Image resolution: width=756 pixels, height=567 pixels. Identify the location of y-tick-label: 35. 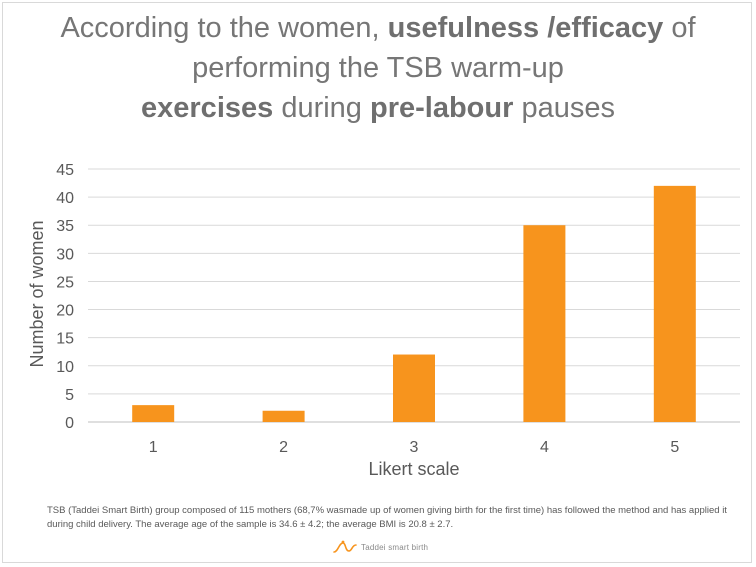
(65, 226).